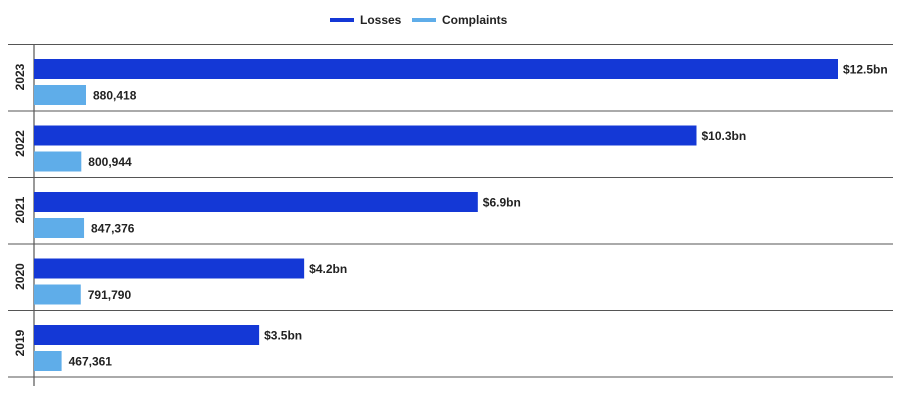  What do you see at coordinates (436, 69) in the screenshot?
I see `losses-bar-2023` at bounding box center [436, 69].